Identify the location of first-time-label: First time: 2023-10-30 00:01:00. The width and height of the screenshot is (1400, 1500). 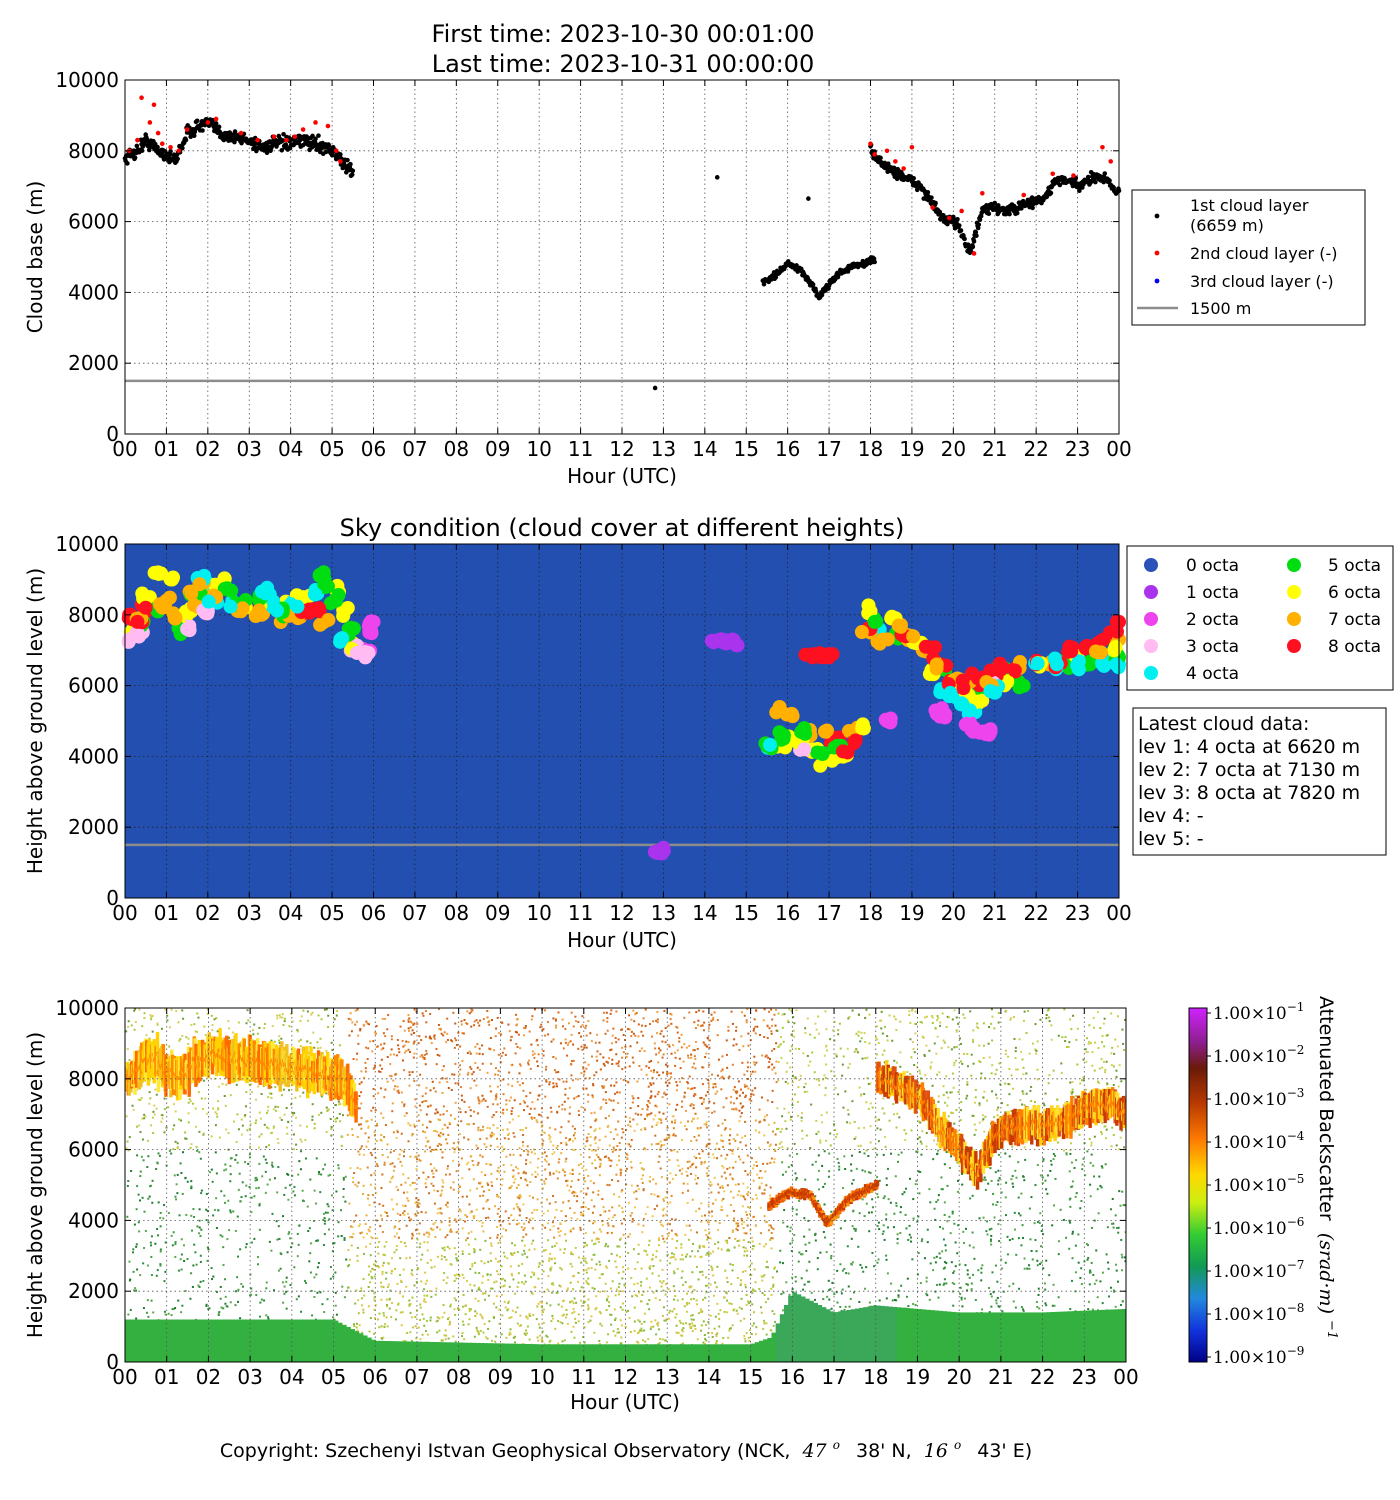
(623, 34).